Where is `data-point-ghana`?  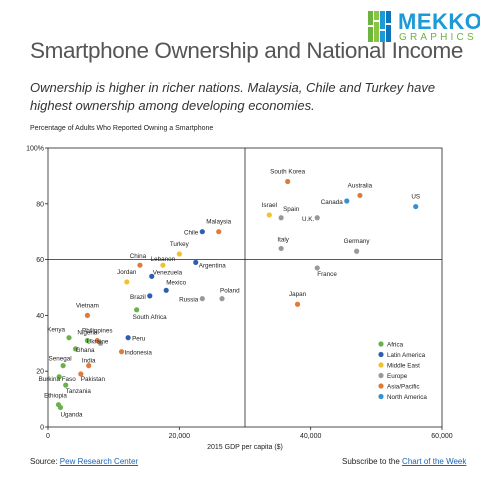
data-point-ghana is located at coordinates (75, 349).